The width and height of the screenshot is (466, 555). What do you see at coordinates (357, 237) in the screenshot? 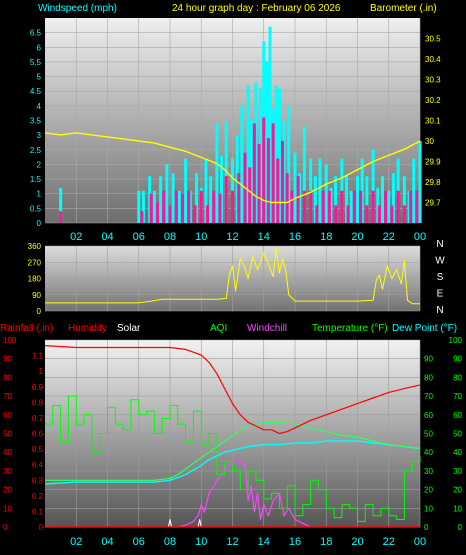
I see `wind-x-tick-label: 20` at bounding box center [357, 237].